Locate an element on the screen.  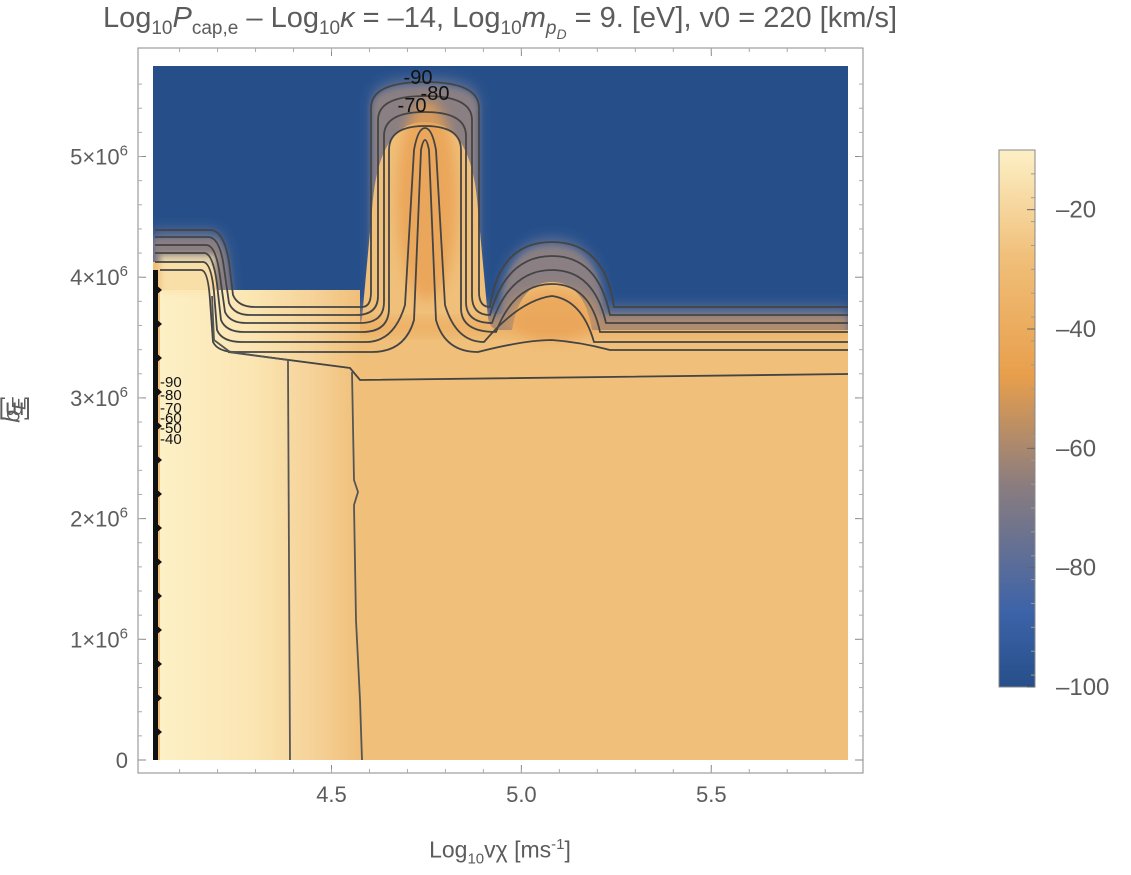
colorbar-tick-label: –40 is located at coordinates (1076, 329).